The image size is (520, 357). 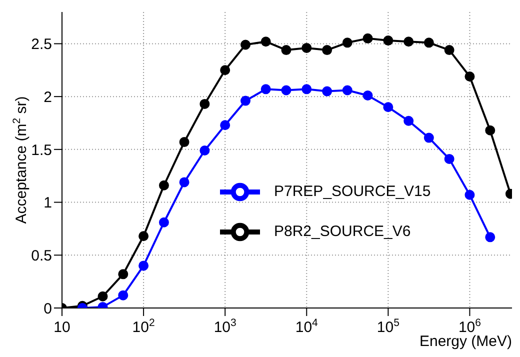 What do you see at coordinates (48, 309) in the screenshot?
I see `y-tick-label: 0` at bounding box center [48, 309].